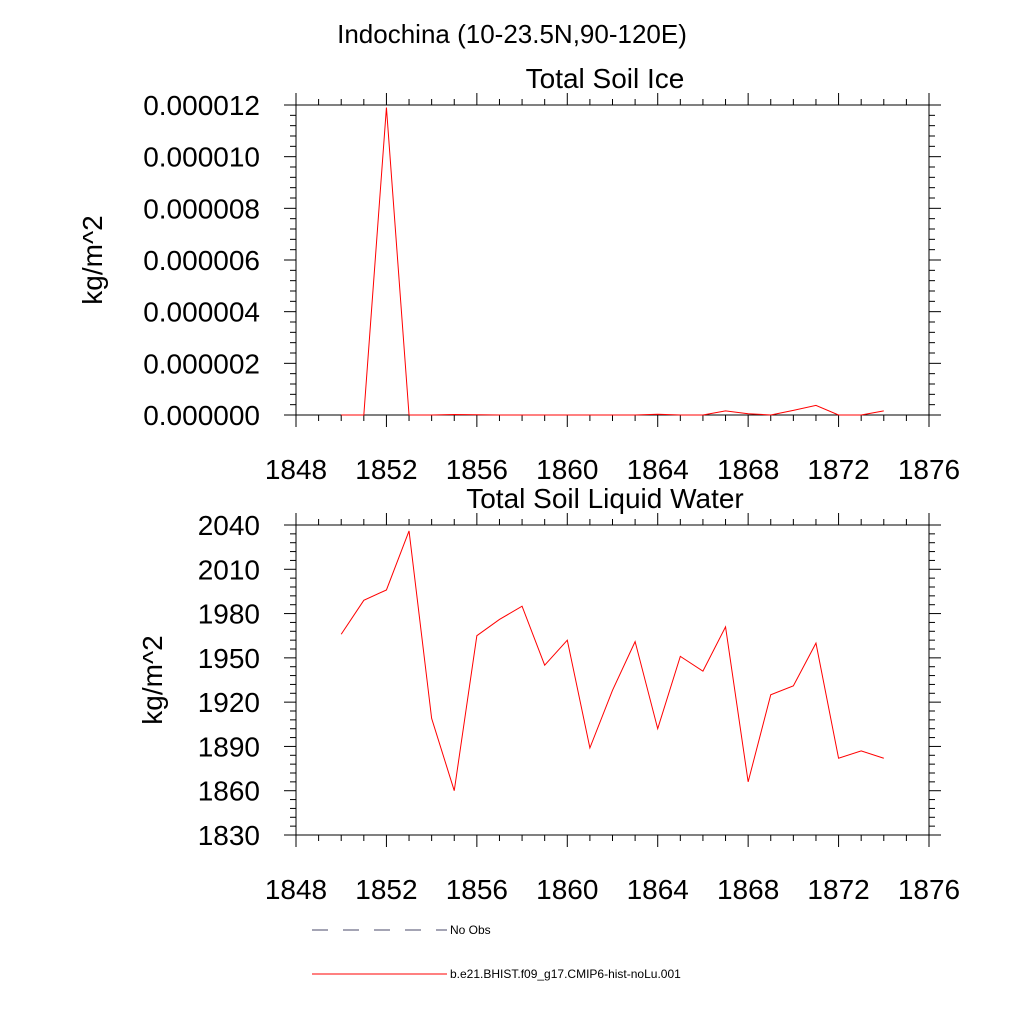 This screenshot has height=1024, width=1024. What do you see at coordinates (386, 469) in the screenshot?
I see `soil-ice-xtick-label: 1852` at bounding box center [386, 469].